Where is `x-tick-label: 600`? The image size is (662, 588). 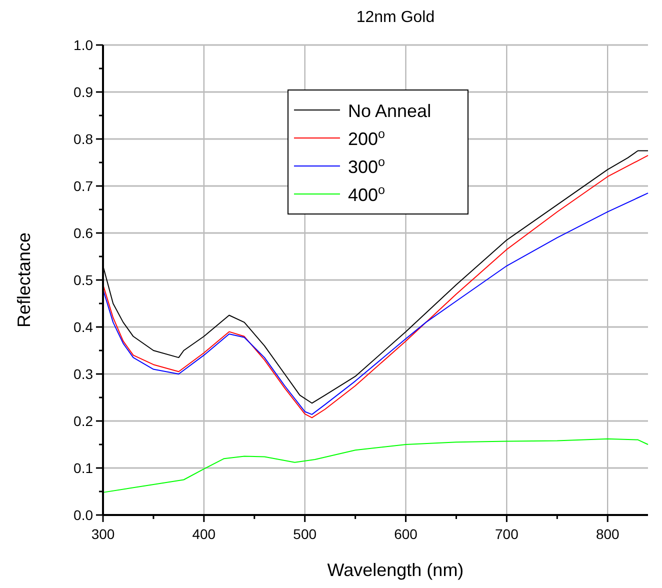 x-tick-label: 600 is located at coordinates (406, 534).